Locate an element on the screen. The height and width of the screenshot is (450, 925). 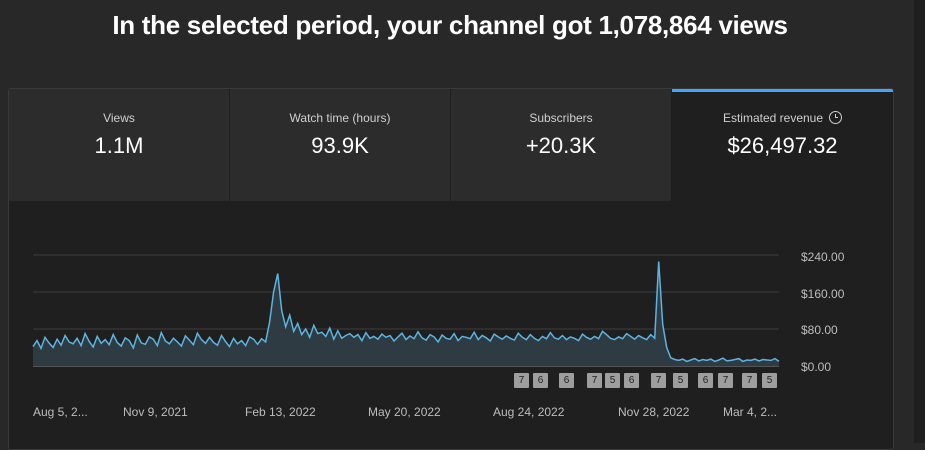
tab-watch-time-value: 93.9K is located at coordinates (340, 145).